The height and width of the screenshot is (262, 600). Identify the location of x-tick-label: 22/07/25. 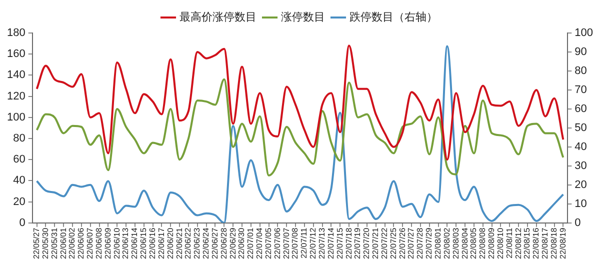
(393, 243).